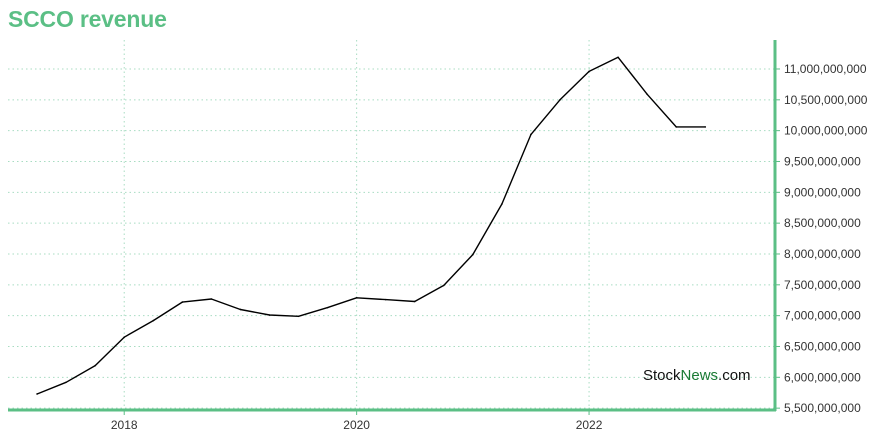  Describe the element at coordinates (822, 192) in the screenshot. I see `y-tick-label: 9,000,000,000` at that location.